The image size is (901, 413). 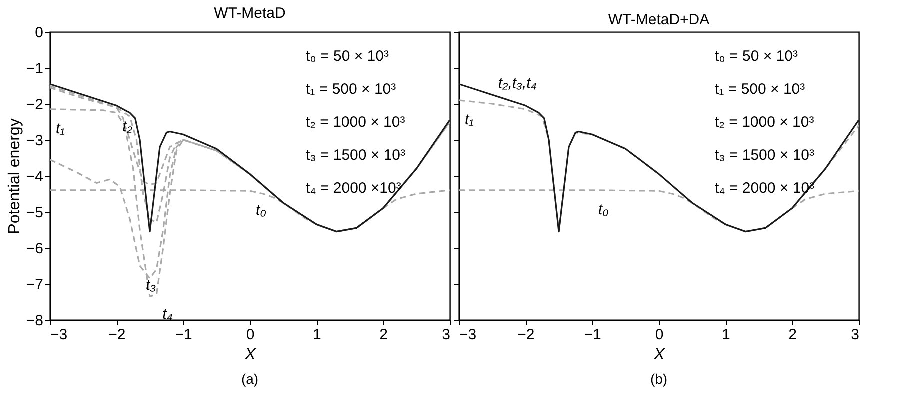 What do you see at coordinates (167, 314) in the screenshot?
I see `annotation: t₄` at bounding box center [167, 314].